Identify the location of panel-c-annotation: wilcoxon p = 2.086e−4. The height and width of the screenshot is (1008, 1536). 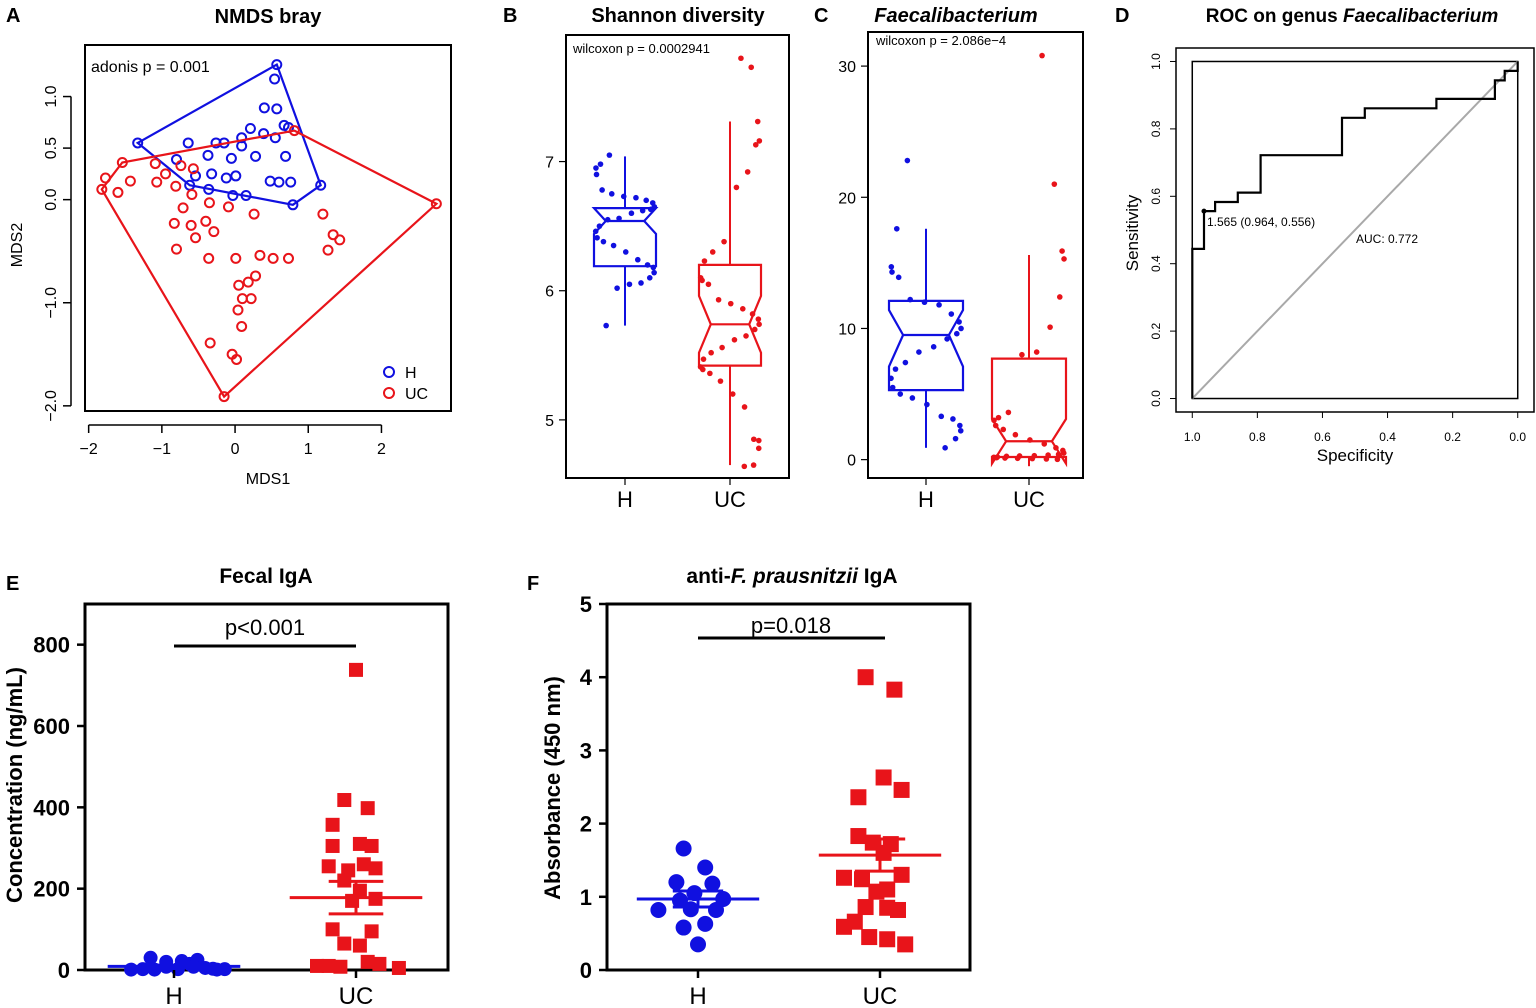
(940, 40).